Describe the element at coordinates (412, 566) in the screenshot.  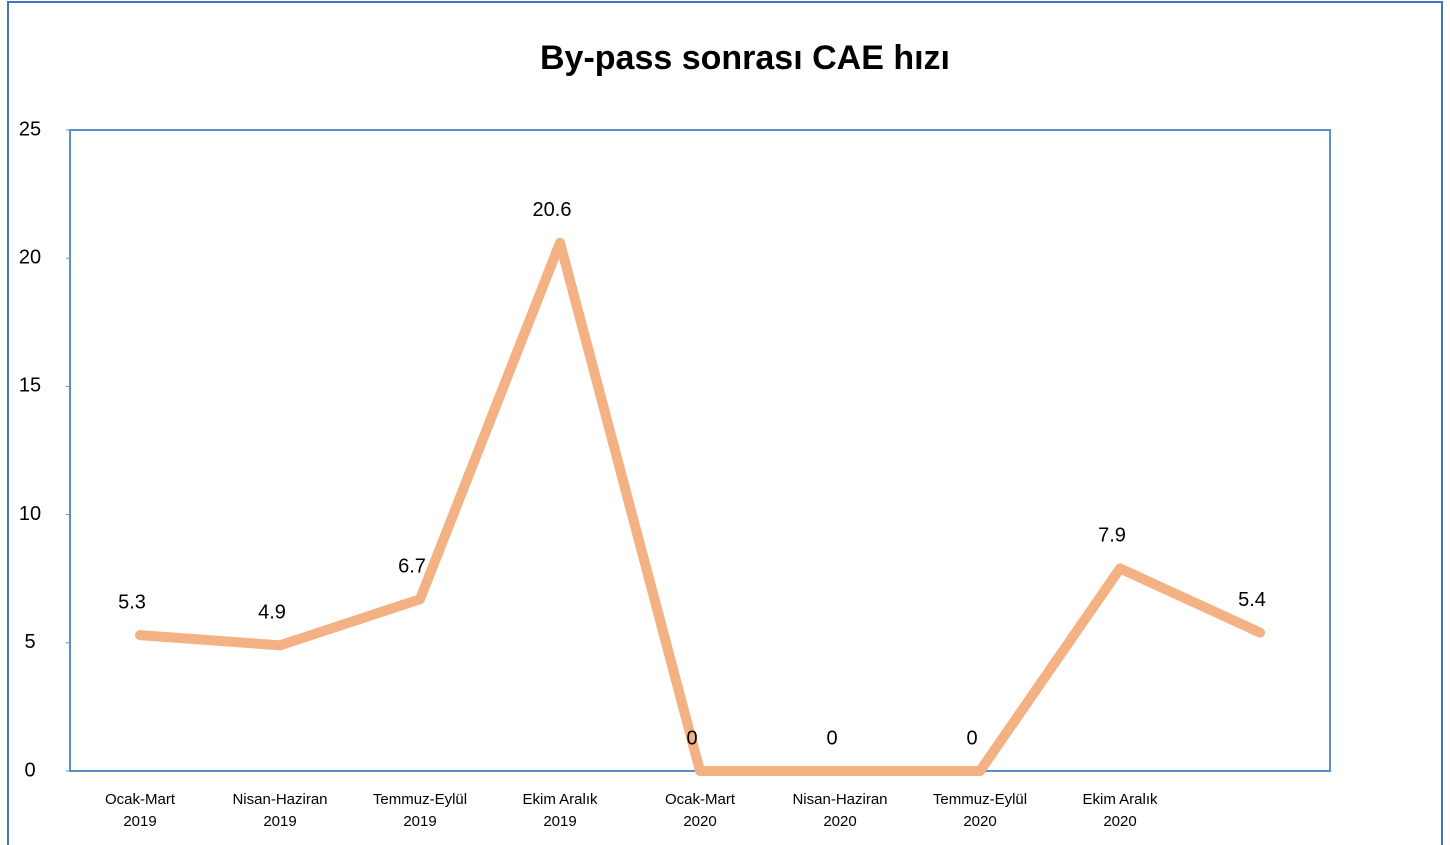
I see `data-label: 6.7` at that location.